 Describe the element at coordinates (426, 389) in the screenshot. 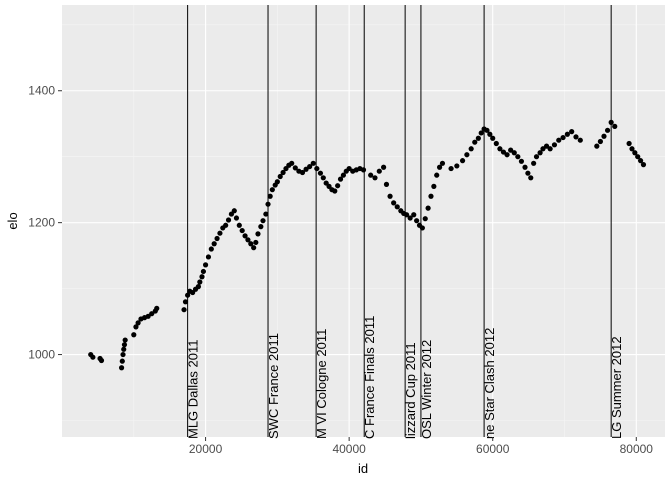

I see `event-label: OSL Winter 2012` at that location.